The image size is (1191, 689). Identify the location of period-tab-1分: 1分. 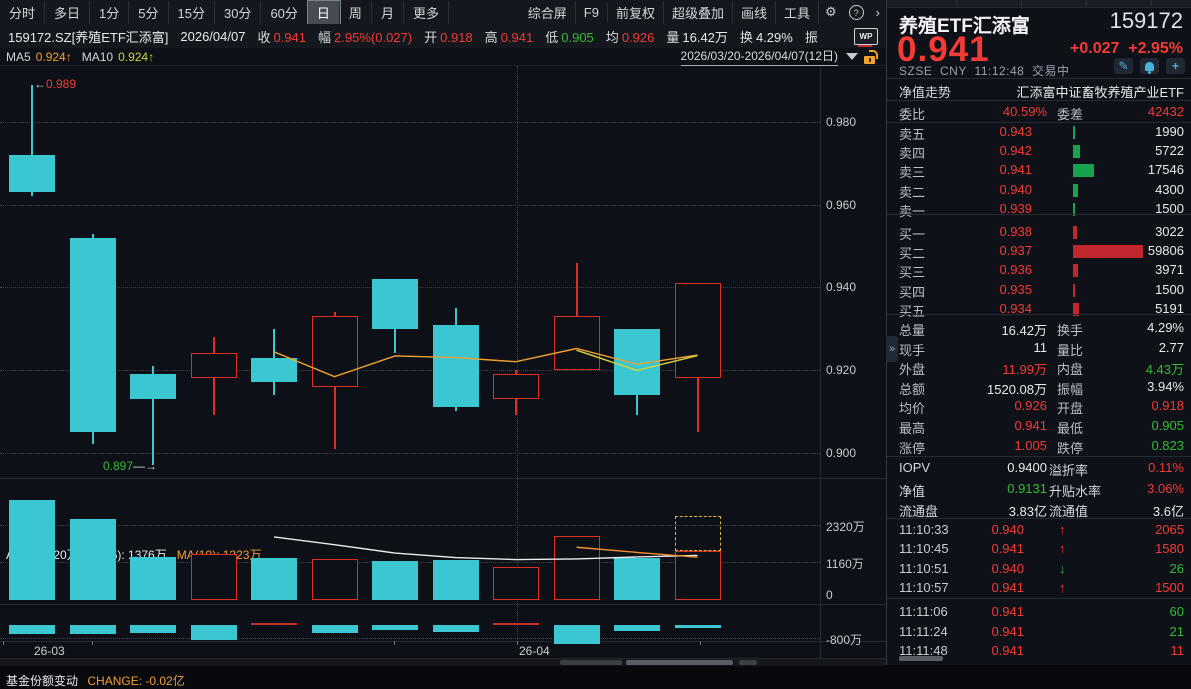
(110, 12).